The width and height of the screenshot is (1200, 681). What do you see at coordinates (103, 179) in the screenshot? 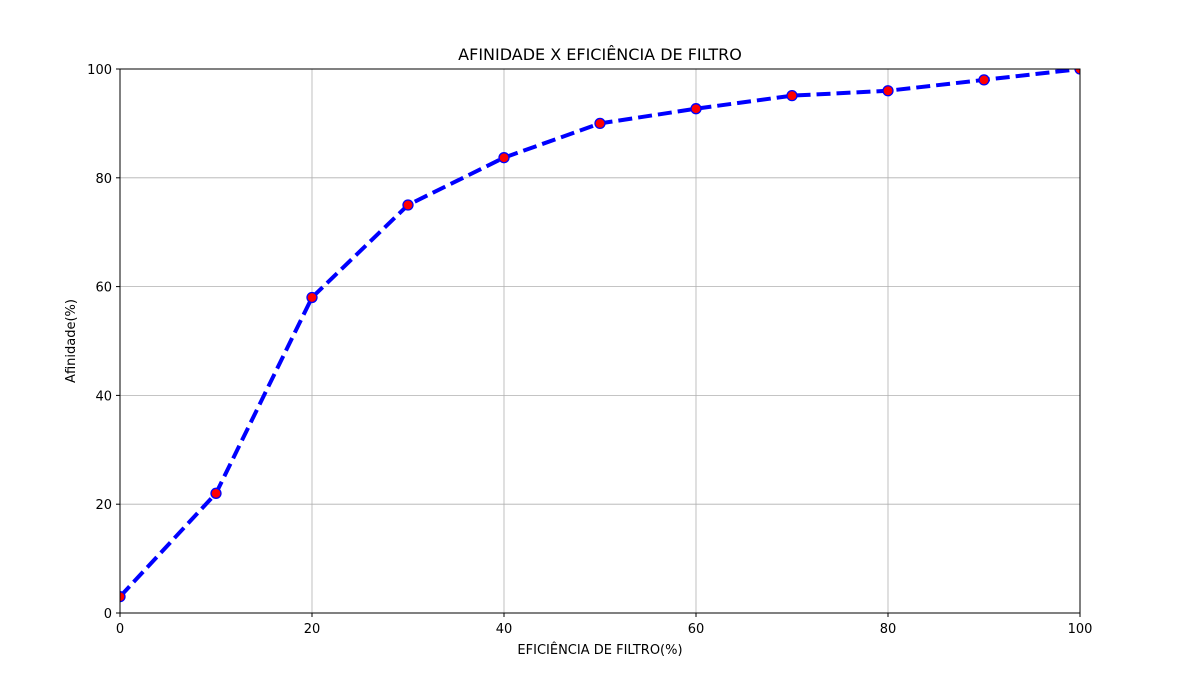
I see `y-tick-label: 80` at bounding box center [103, 179].